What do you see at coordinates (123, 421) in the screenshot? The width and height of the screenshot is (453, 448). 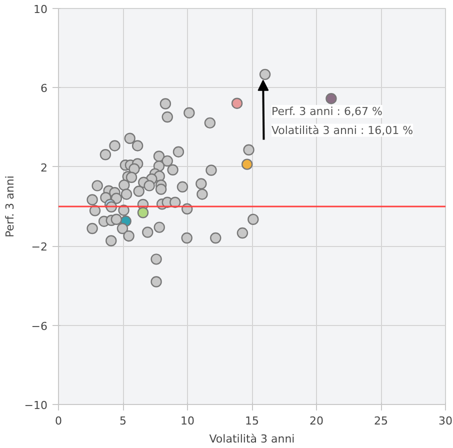 I see `x-tick-label: 5` at bounding box center [123, 421].